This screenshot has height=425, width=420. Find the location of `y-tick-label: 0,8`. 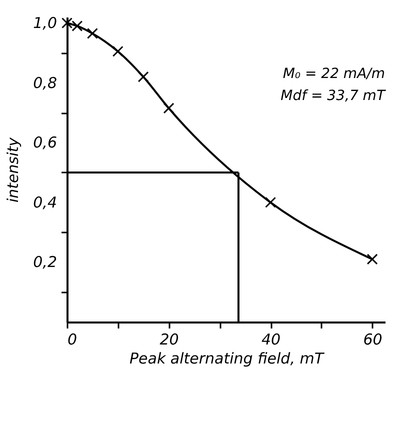

y-tick-label: 0,8 is located at coordinates (45, 83).